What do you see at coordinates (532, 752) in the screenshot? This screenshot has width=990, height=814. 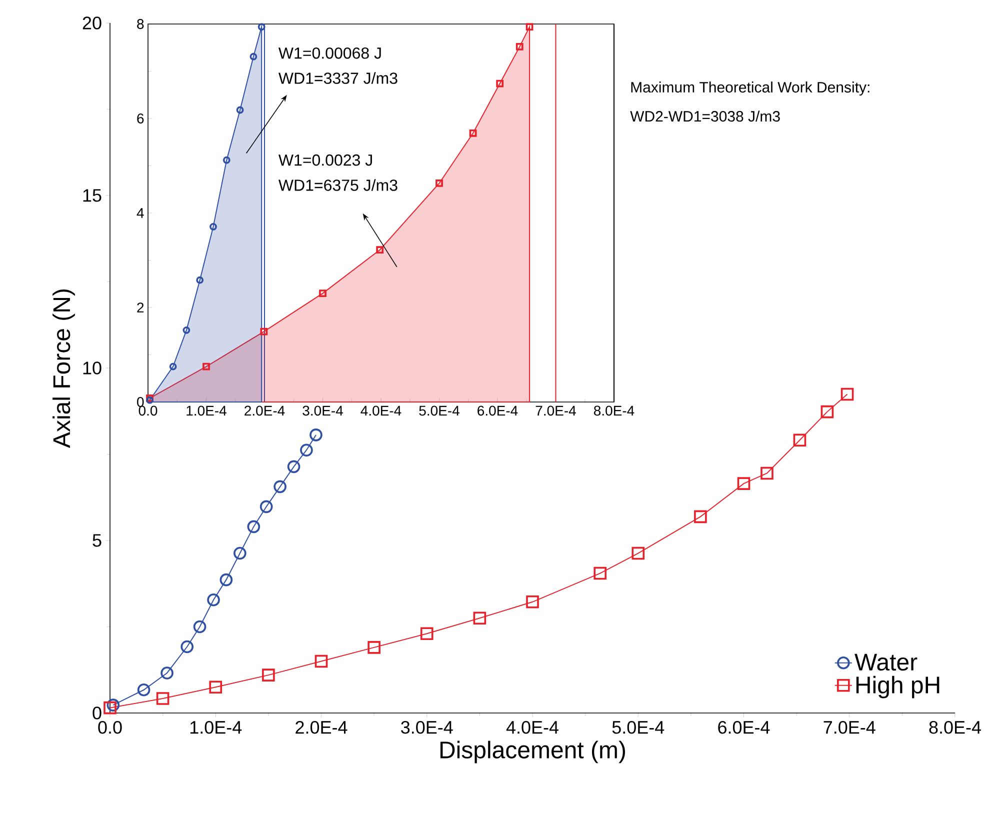 I see `x-axis-title: Displacement (m)` at bounding box center [532, 752].